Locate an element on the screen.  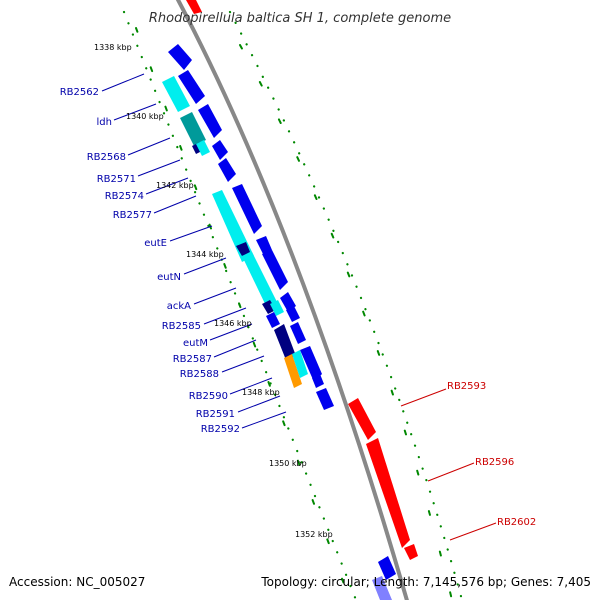
gene-label: ldh is located at coordinates (104, 122).